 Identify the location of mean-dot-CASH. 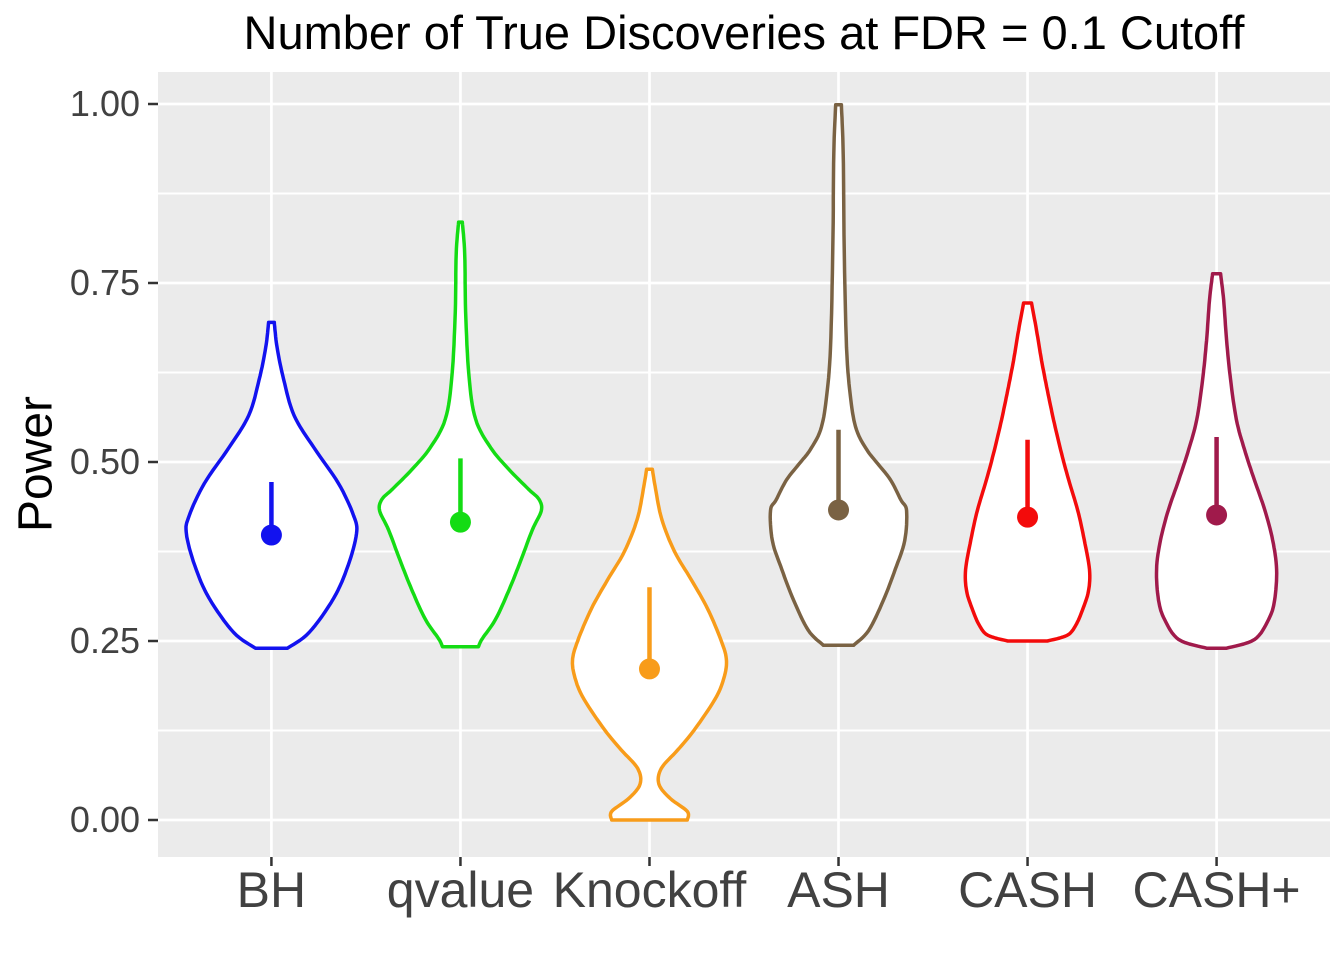
(1028, 517).